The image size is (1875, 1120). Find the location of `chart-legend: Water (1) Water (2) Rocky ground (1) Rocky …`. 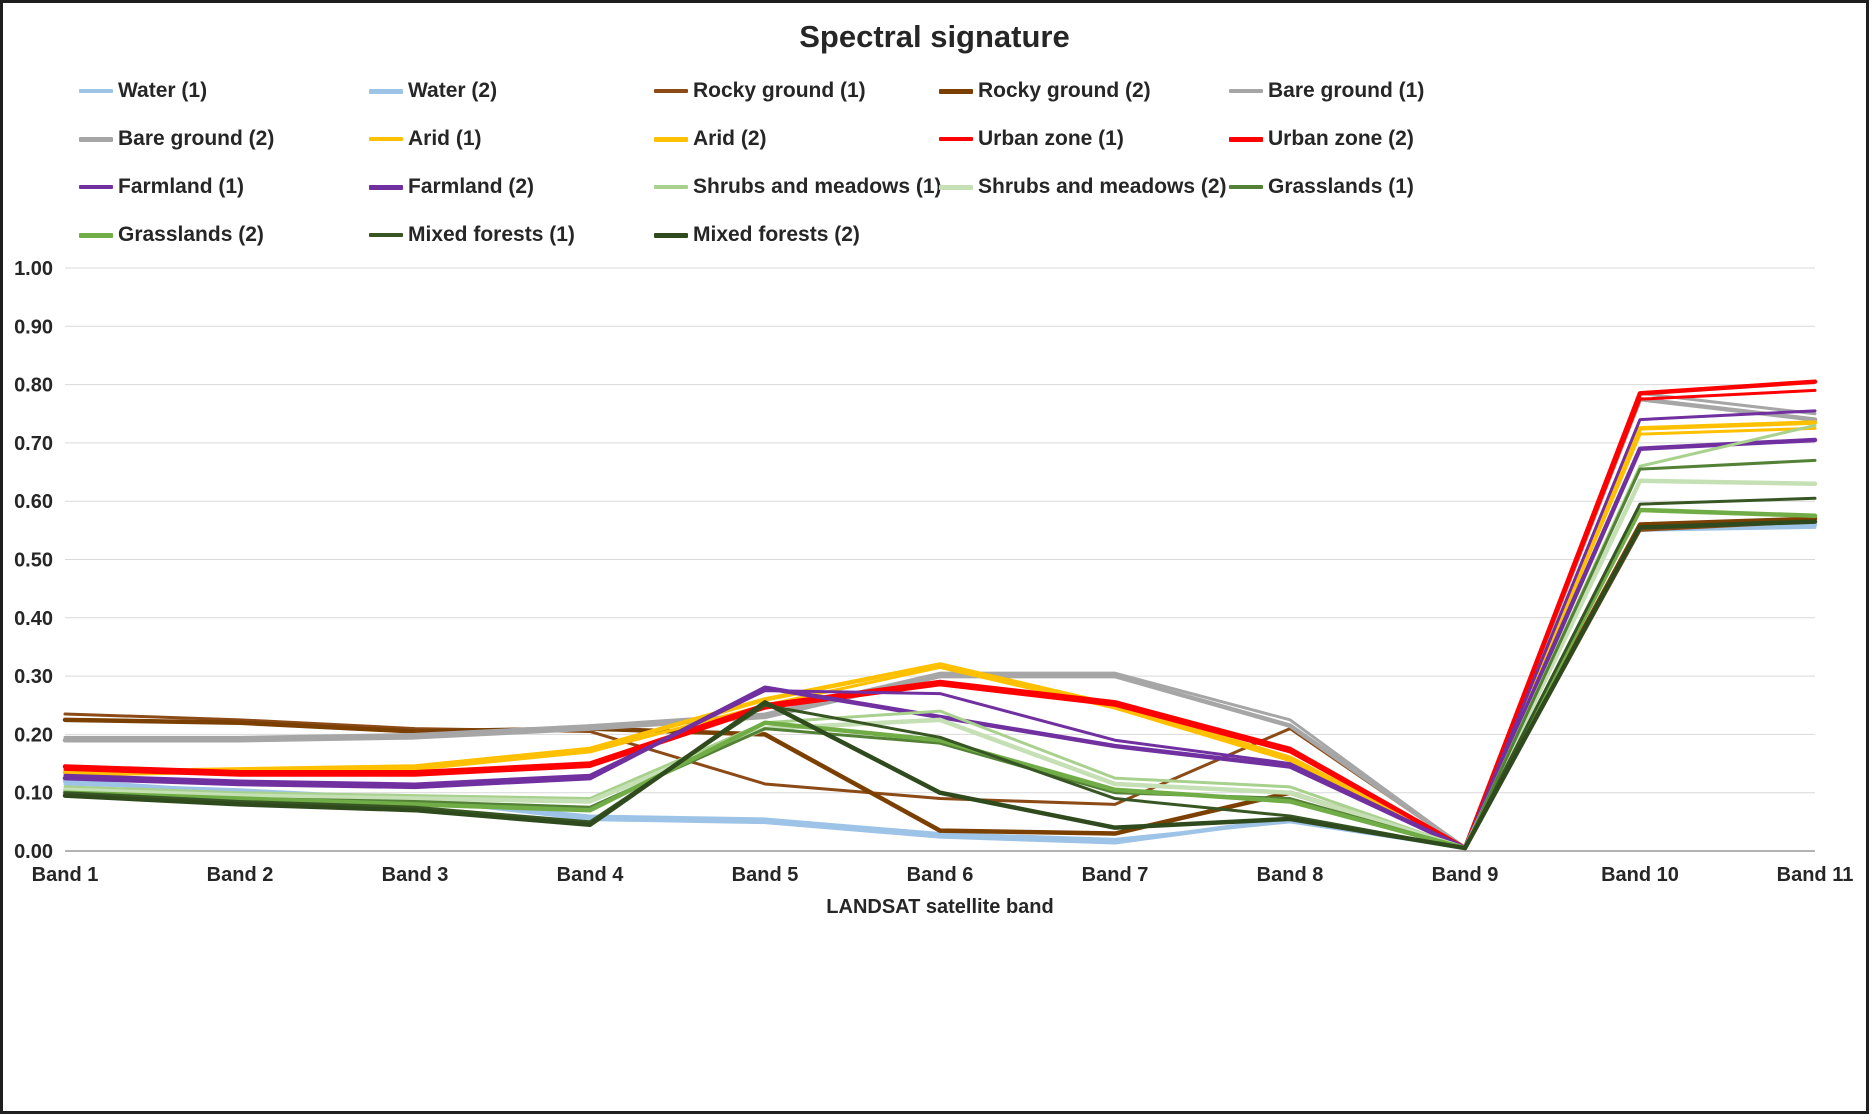

chart-legend: Water (1) Water (2) Rocky ground (1) Rocky … is located at coordinates (751, 163).